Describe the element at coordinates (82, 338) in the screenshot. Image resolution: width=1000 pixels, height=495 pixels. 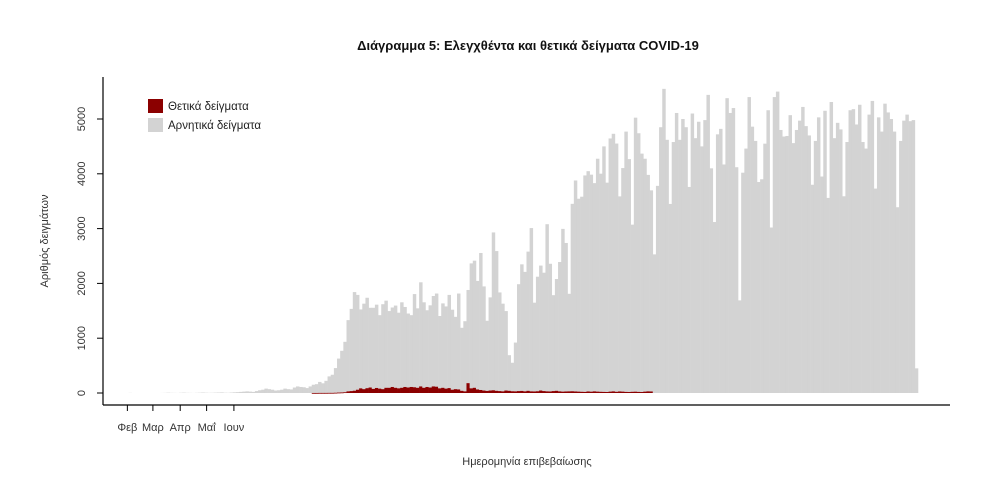
I see `y-tick-label: 1000` at that location.